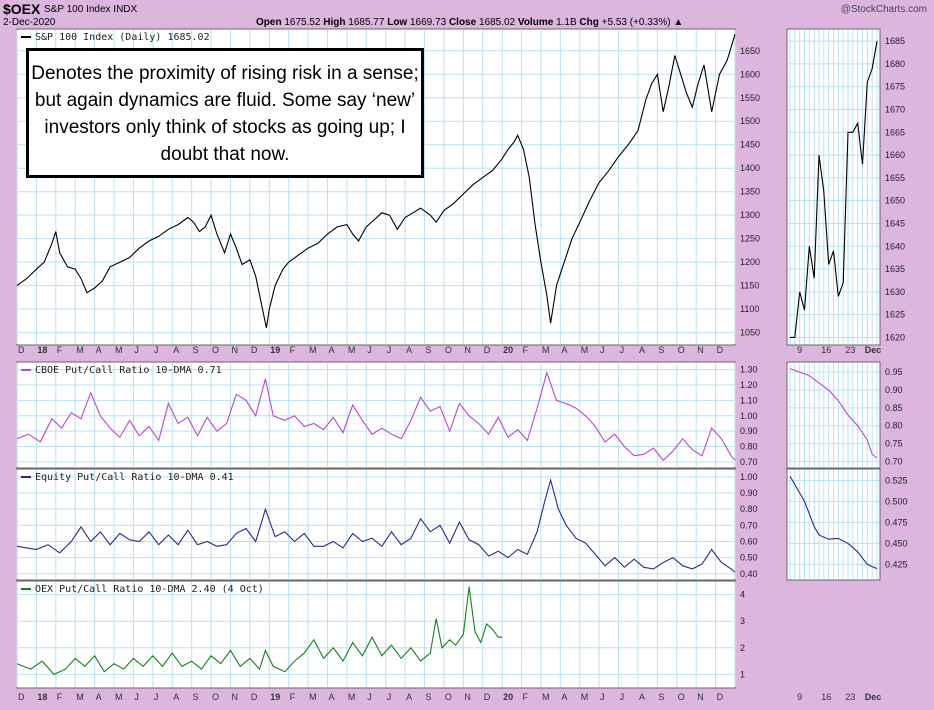 The width and height of the screenshot is (934, 710). Describe the element at coordinates (334, 22) in the screenshot. I see `high-label: High` at that location.